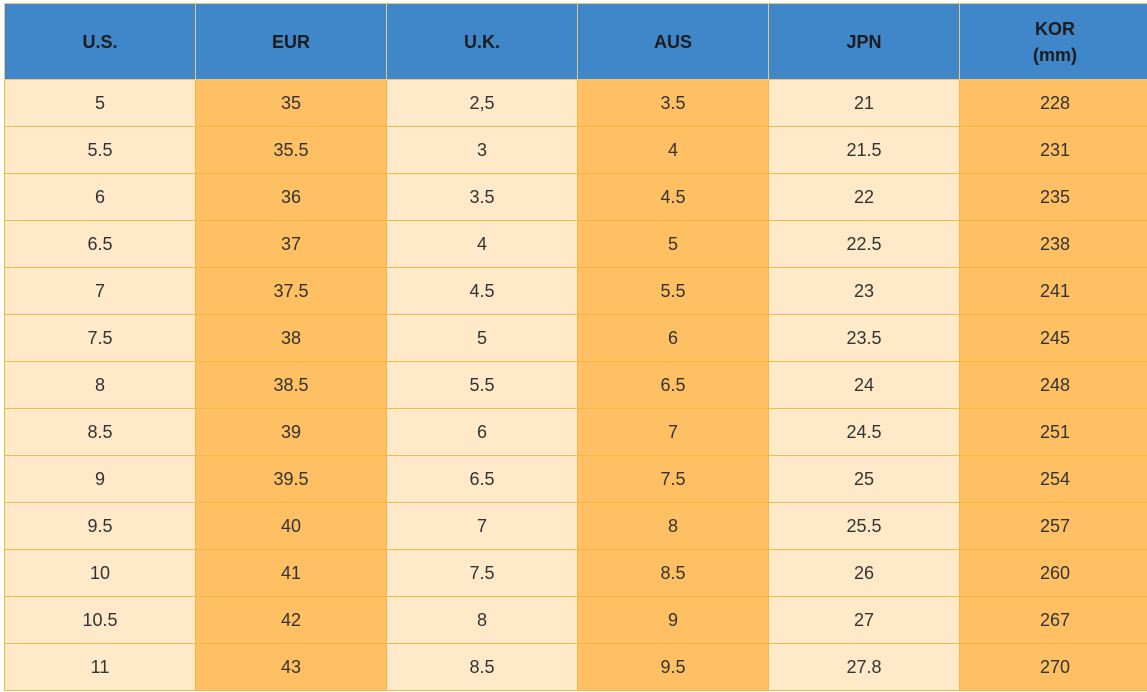 The image size is (1147, 692). What do you see at coordinates (864, 103) in the screenshot?
I see `table-cell: 21` at bounding box center [864, 103].